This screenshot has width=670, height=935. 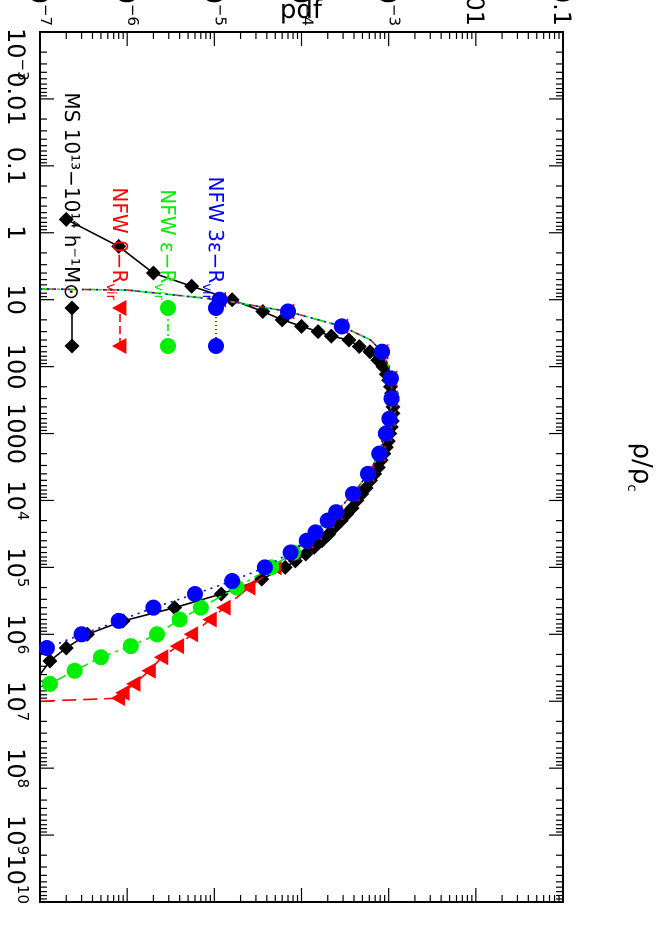 I want to click on x-tick-label: 1, so click(x=16, y=232).